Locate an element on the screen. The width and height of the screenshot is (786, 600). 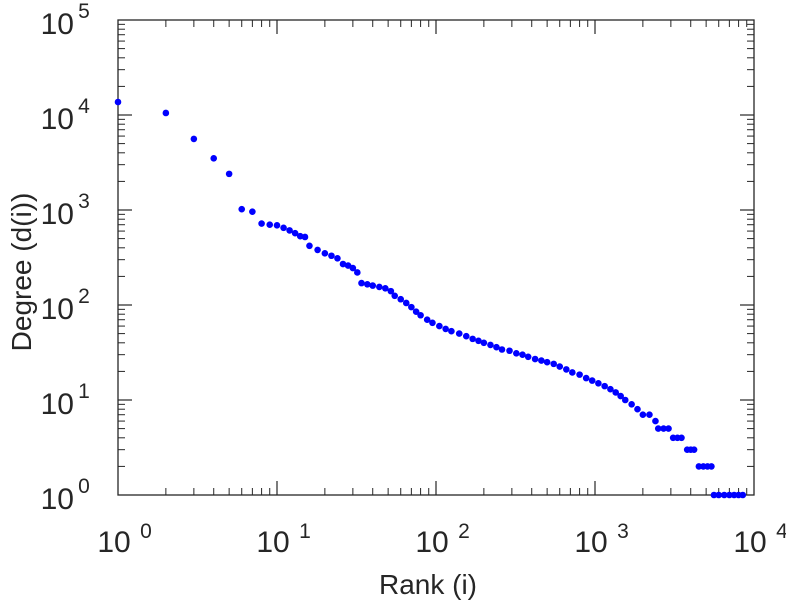
y-tick-exponent: 3 is located at coordinates (84, 201).